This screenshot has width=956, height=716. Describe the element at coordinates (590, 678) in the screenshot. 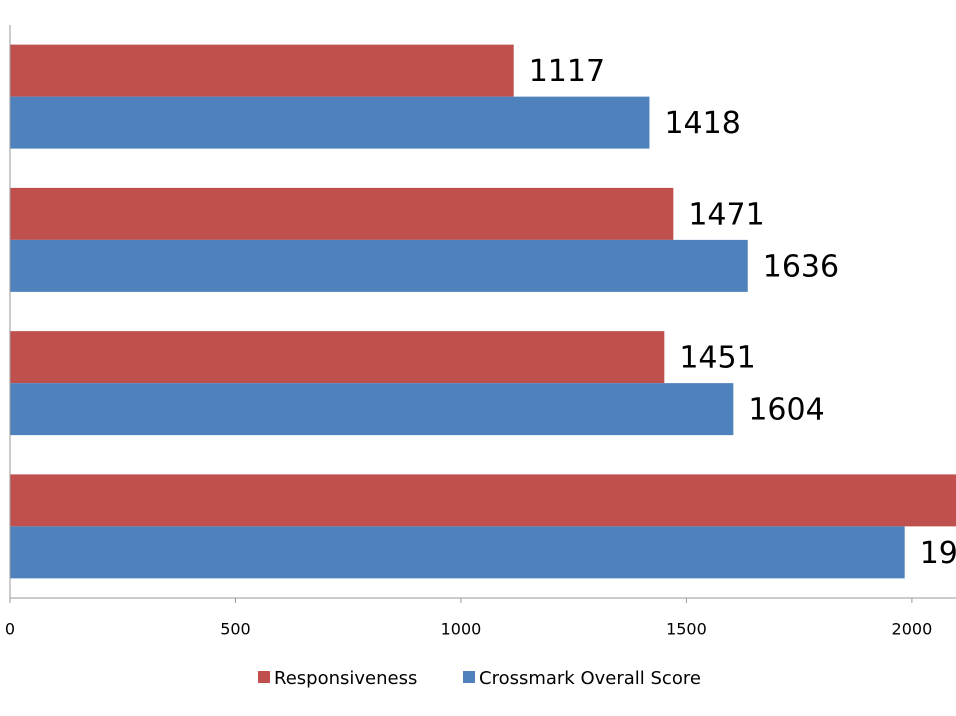

I see `legend-label: Crossmark Overall Score` at that location.